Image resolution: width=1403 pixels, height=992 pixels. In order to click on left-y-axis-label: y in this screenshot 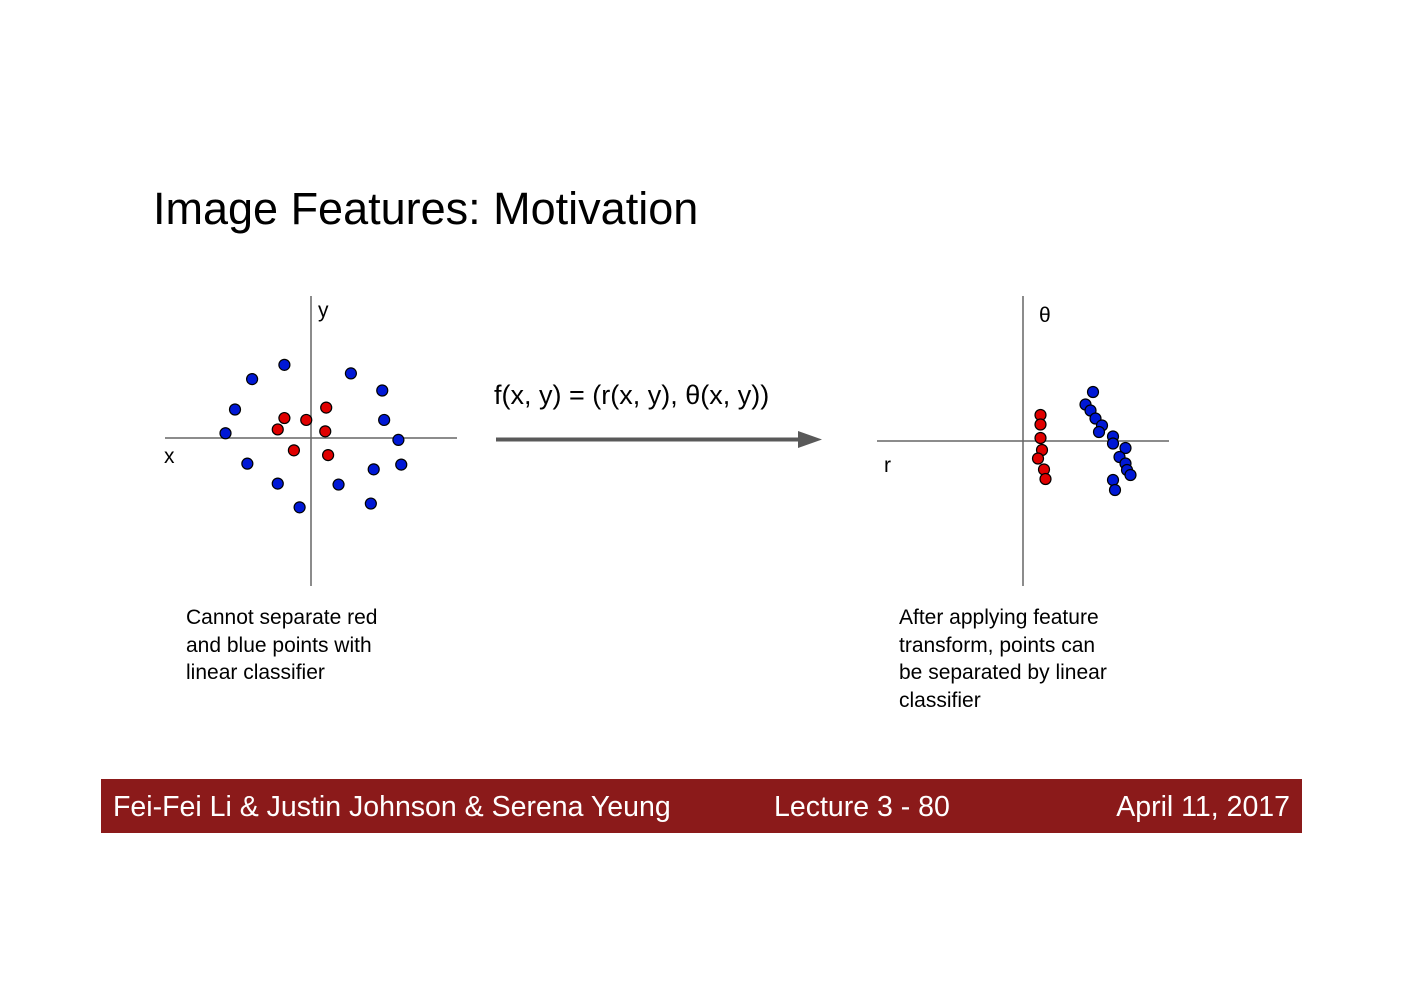, I will do `click(323, 310)`.